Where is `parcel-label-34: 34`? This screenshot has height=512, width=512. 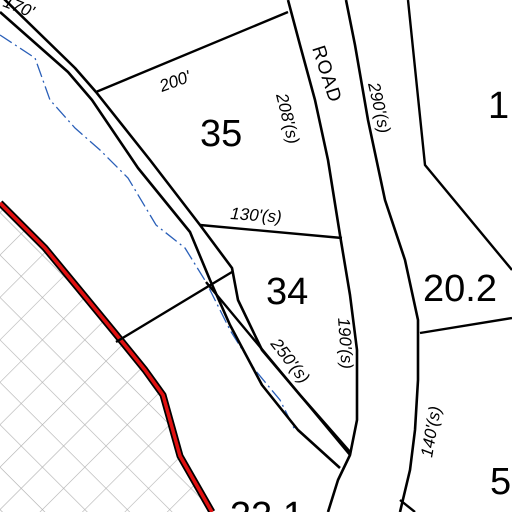
parcel-label-34: 34 is located at coordinates (287, 292).